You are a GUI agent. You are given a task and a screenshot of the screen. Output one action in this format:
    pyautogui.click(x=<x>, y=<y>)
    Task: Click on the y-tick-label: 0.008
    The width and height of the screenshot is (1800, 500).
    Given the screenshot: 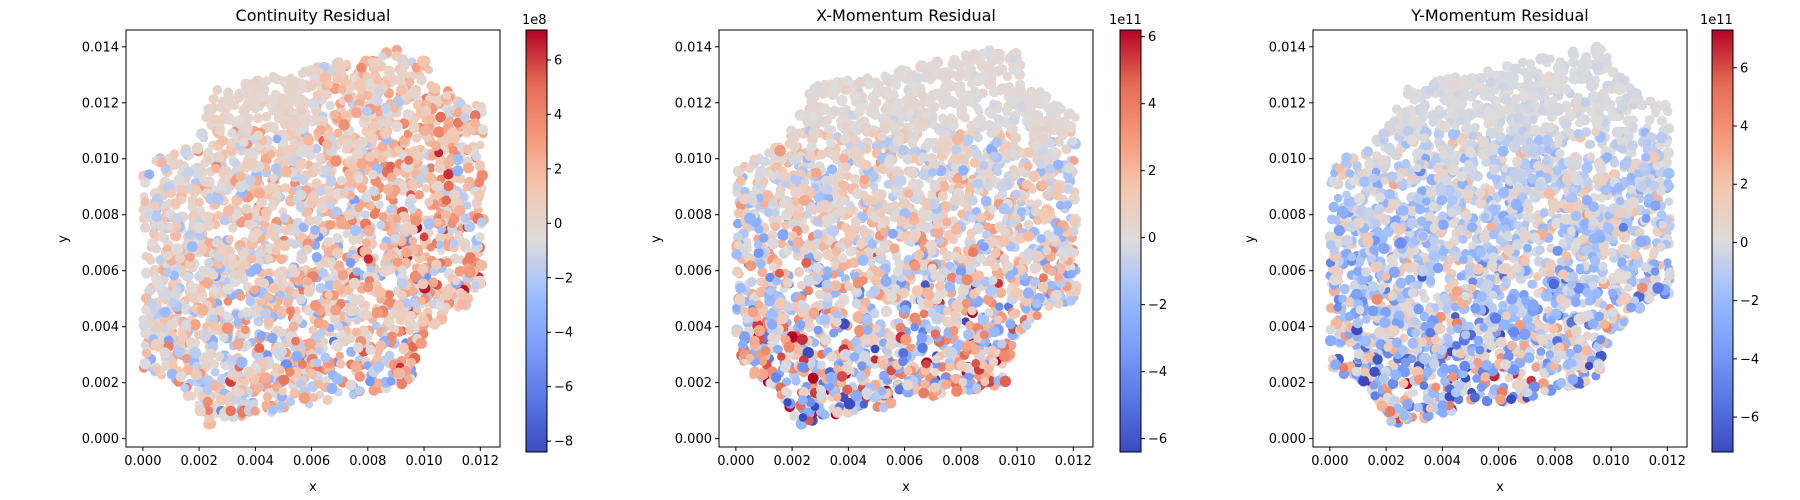 What is the action you would take?
    pyautogui.click(x=100, y=215)
    